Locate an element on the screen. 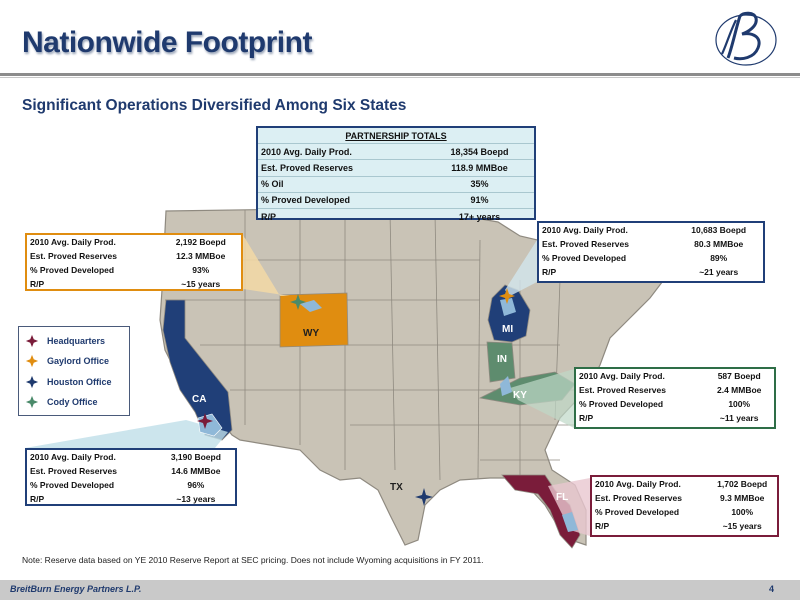 The height and width of the screenshot is (600, 800). state-in is located at coordinates (501, 362).